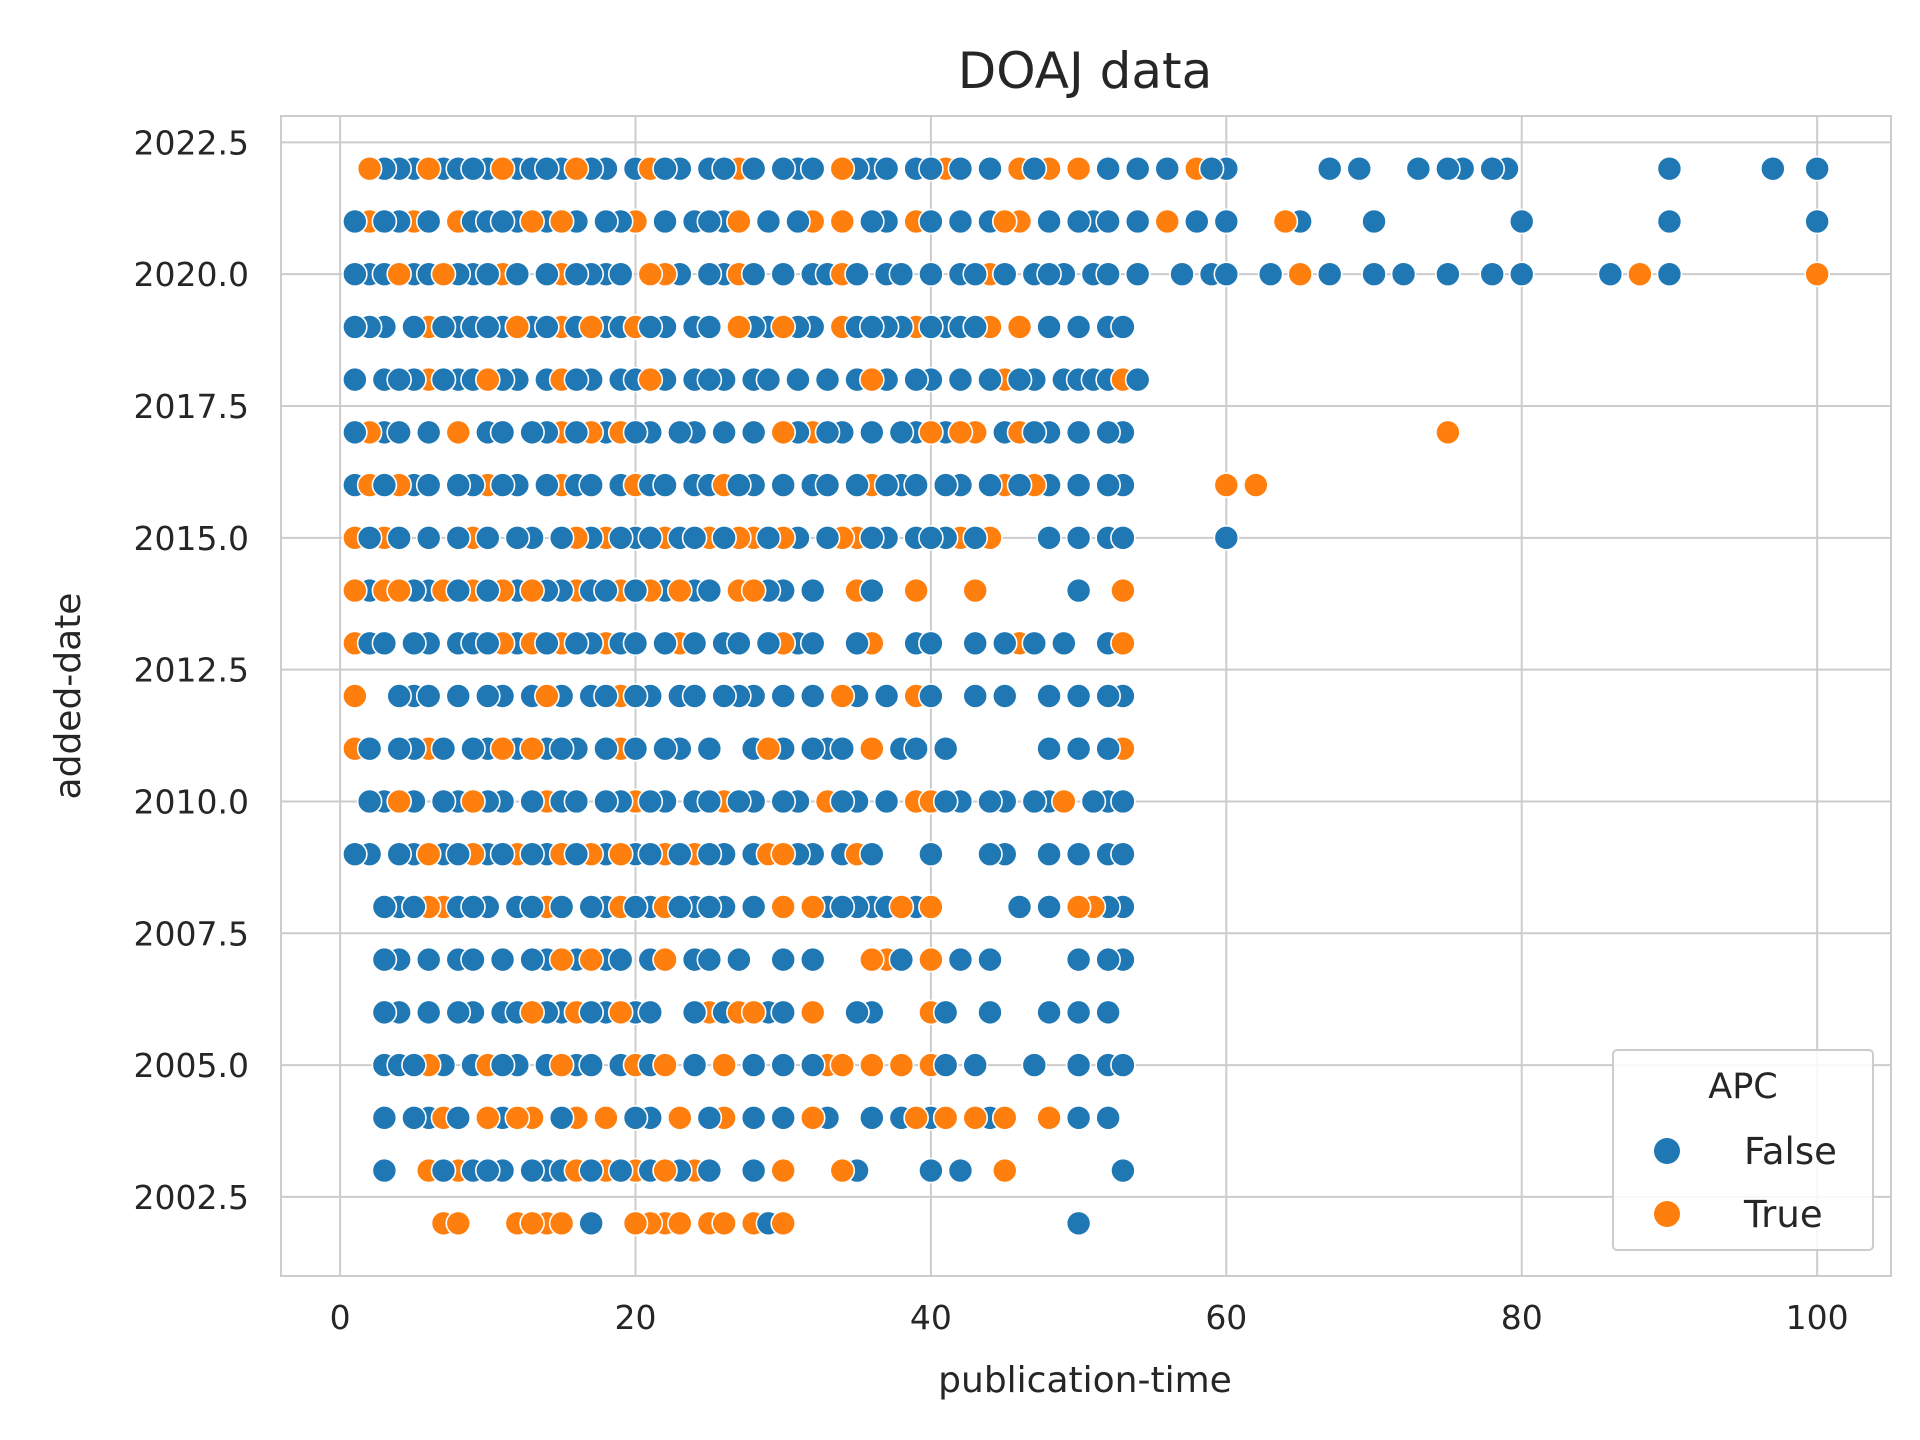 Image resolution: width=1920 pixels, height=1440 pixels. Describe the element at coordinates (1743, 1150) in the screenshot. I see `legend: APC False True` at that location.